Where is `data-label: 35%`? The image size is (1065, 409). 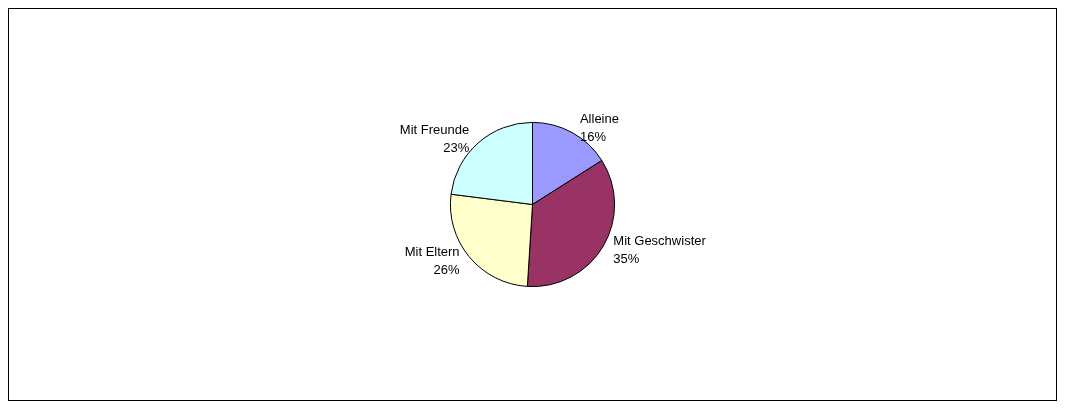
data-label: 35% is located at coordinates (626, 258).